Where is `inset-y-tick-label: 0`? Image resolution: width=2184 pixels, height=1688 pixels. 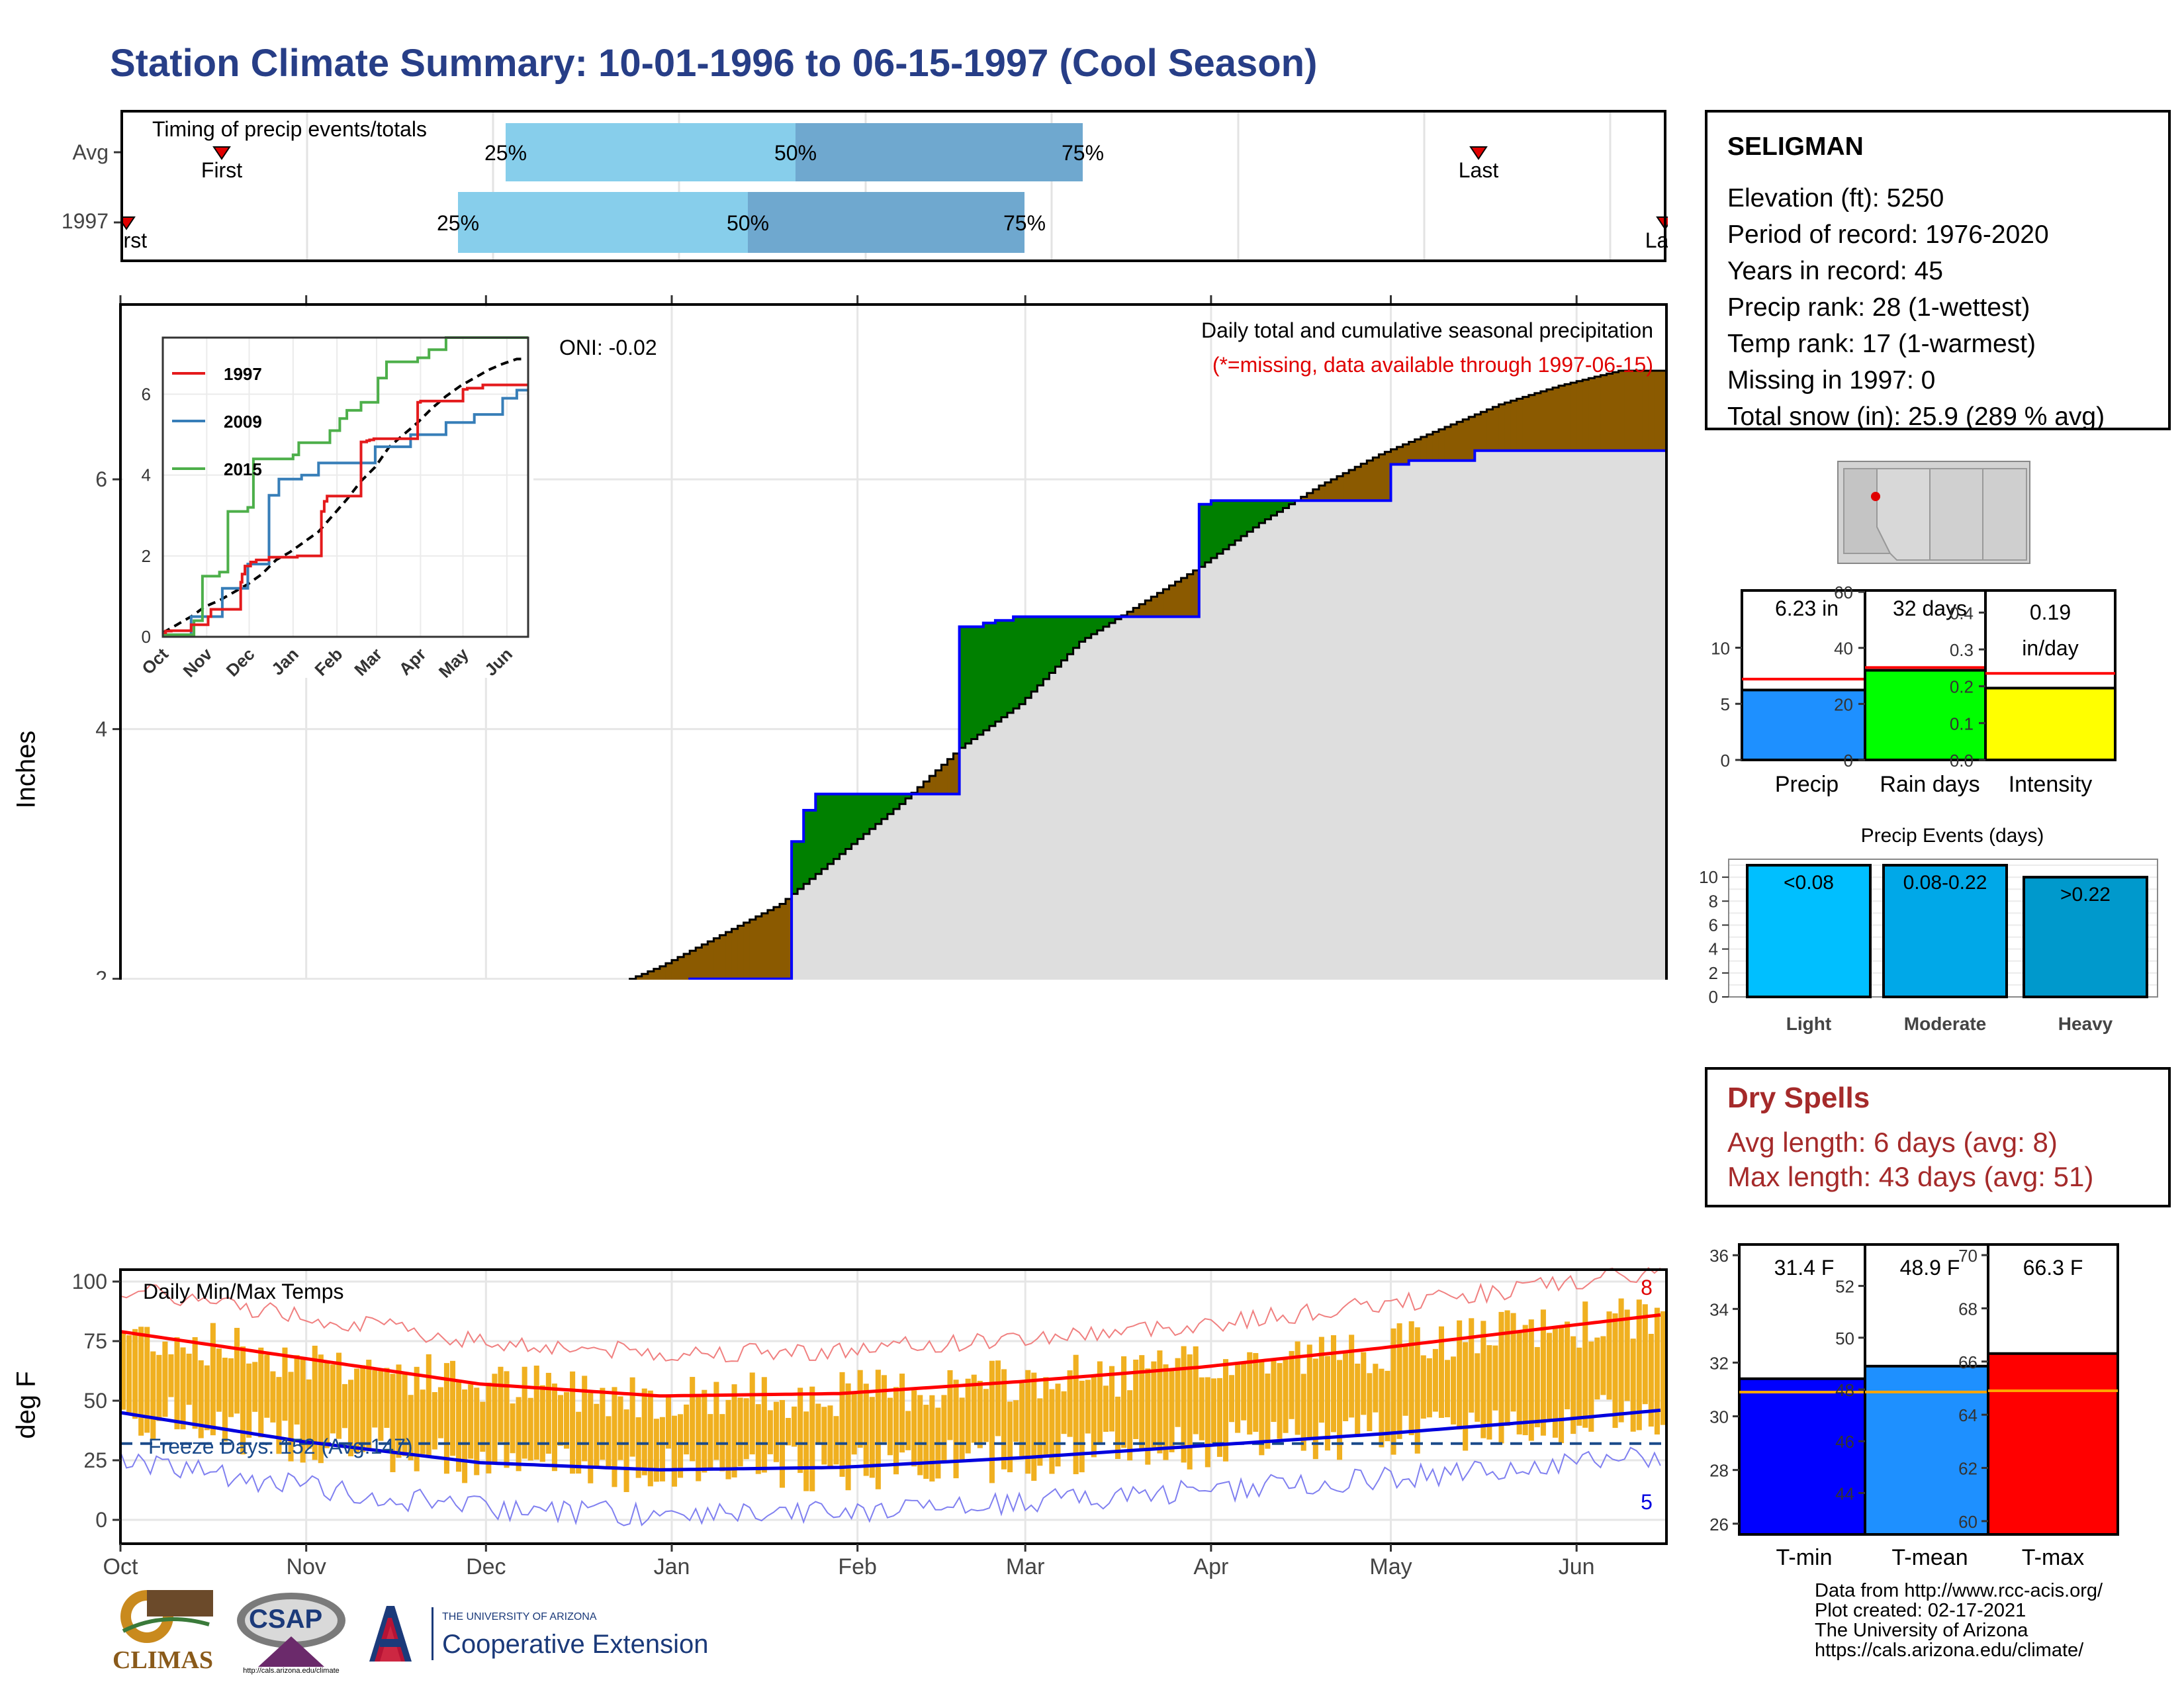
inset-y-tick-label: 0 is located at coordinates (146, 637).